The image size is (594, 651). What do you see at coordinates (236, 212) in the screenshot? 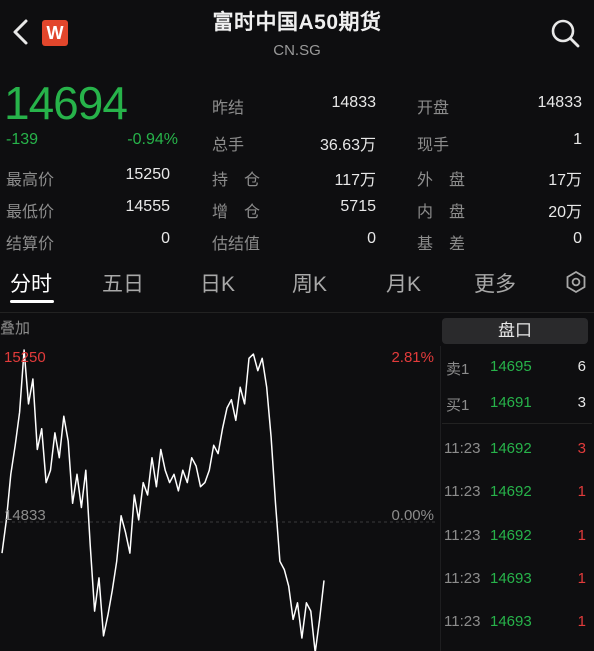
I see `oi-change-label: 增 仓` at bounding box center [236, 212].